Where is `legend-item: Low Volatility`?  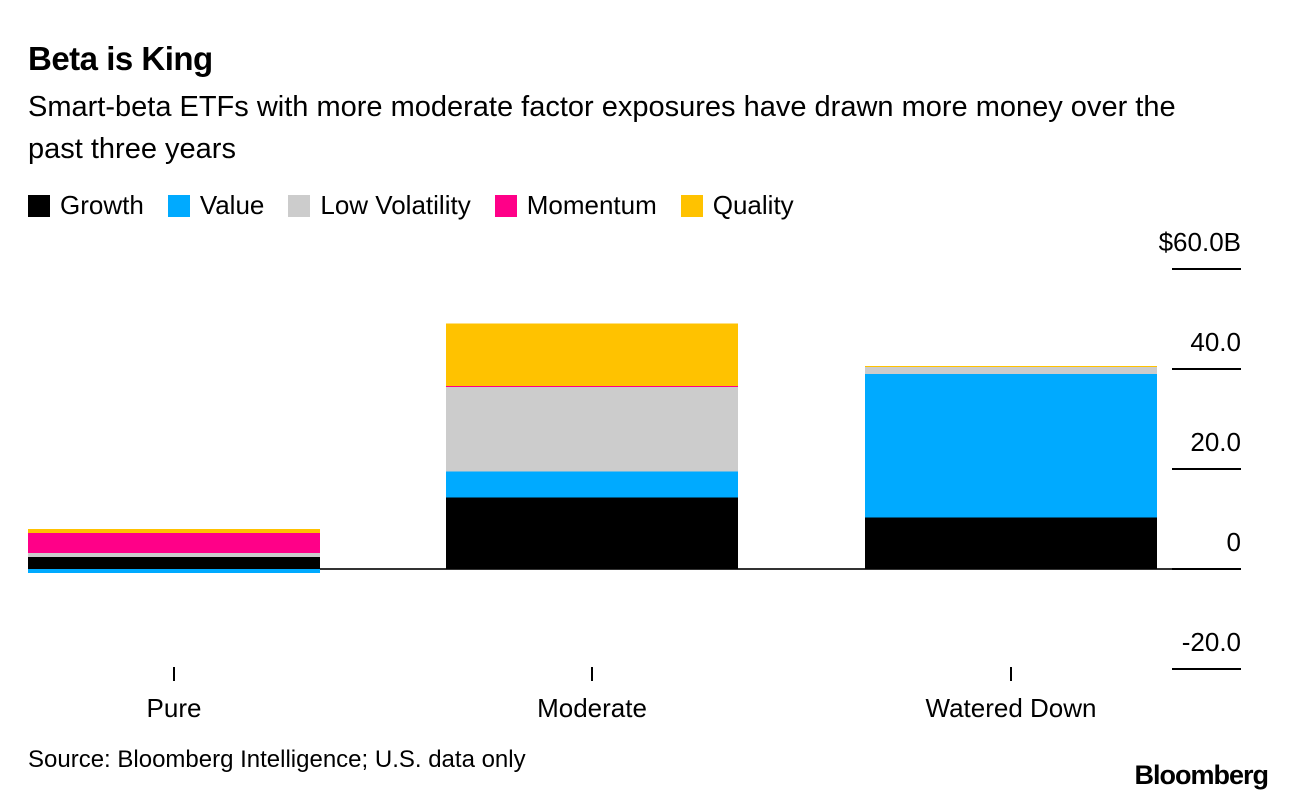 legend-item: Low Volatility is located at coordinates (379, 205).